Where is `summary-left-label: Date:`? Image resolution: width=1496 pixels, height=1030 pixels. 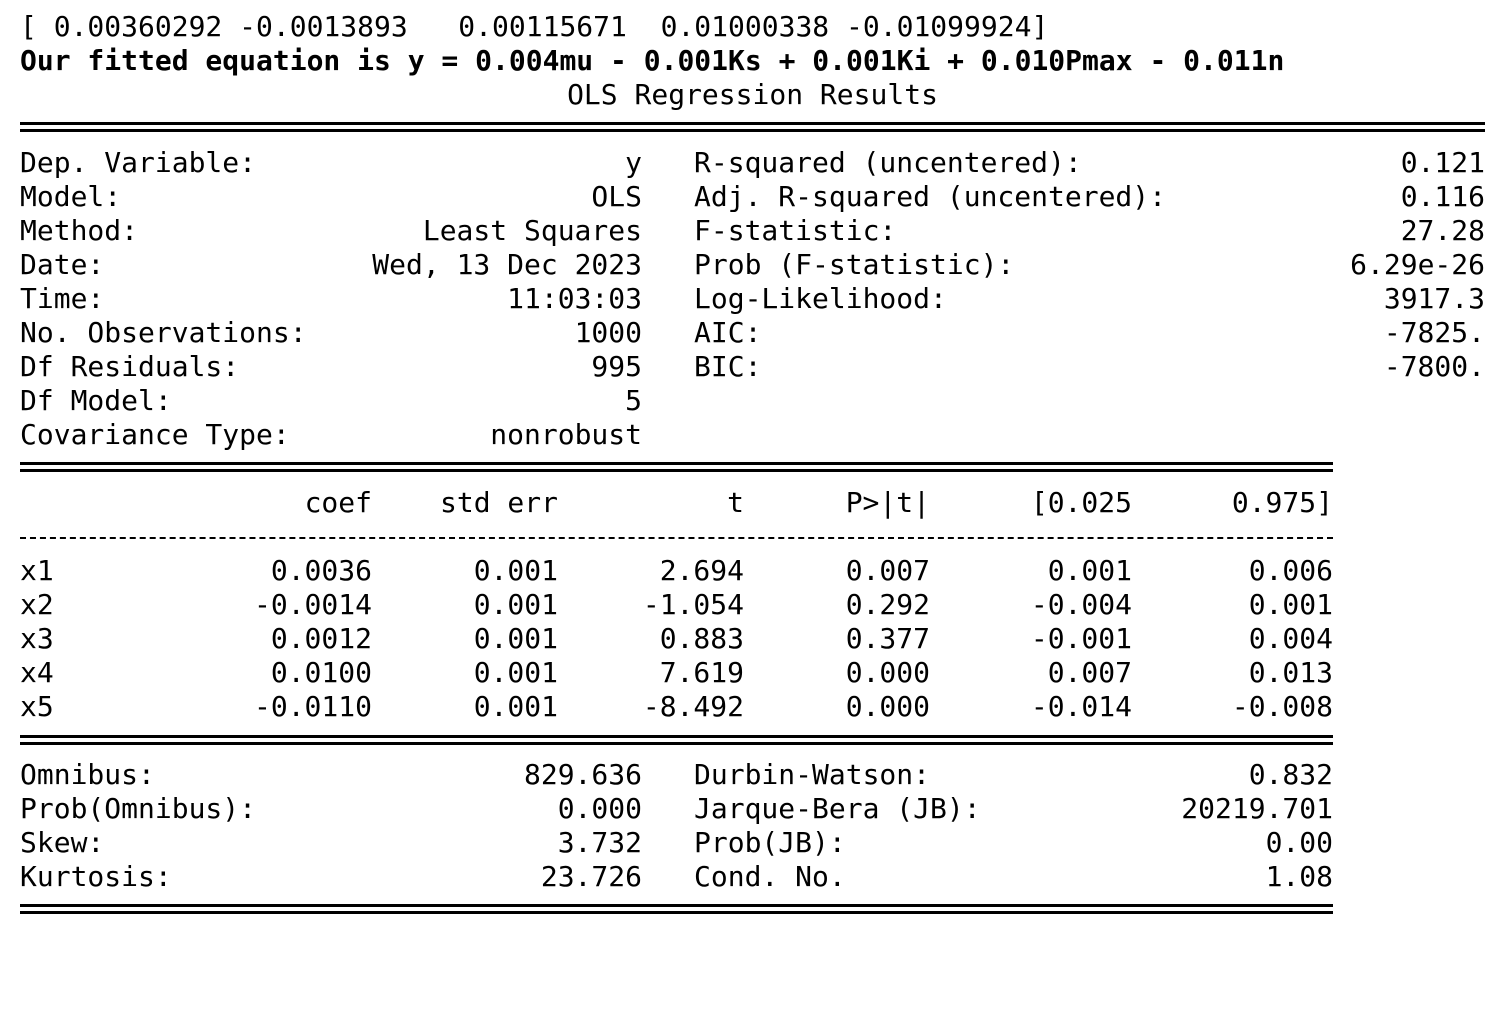 summary-left-label: Date: is located at coordinates (62, 264).